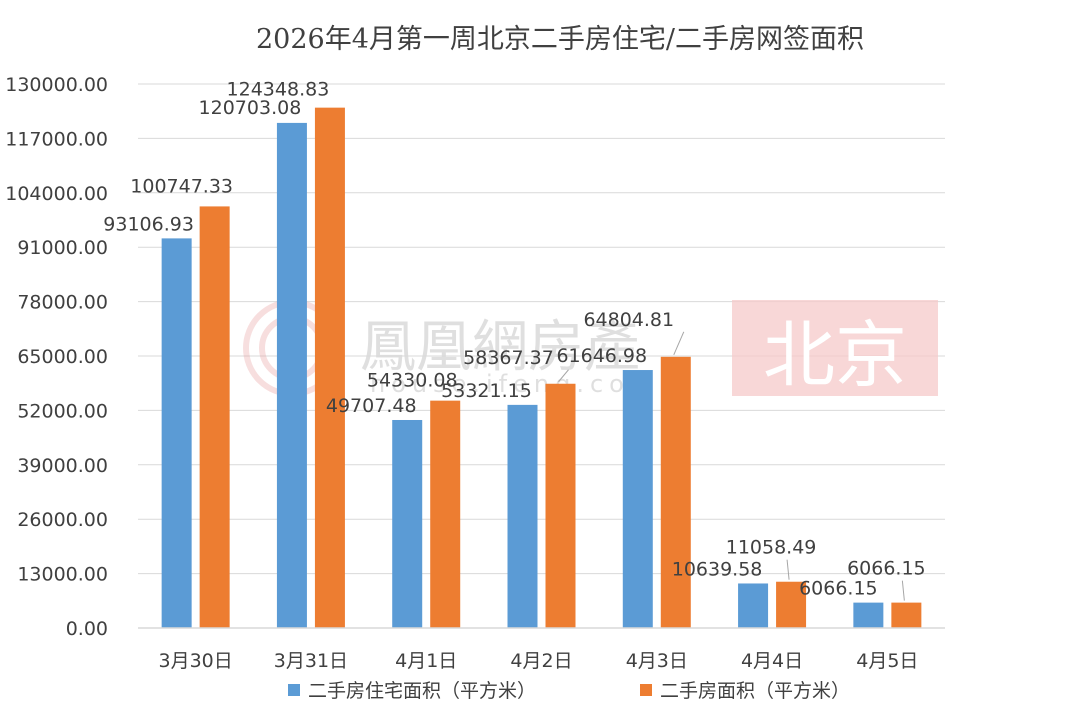 This screenshot has height=720, width=1080. I want to click on y-tick-label: 39000.00, so click(62, 466).